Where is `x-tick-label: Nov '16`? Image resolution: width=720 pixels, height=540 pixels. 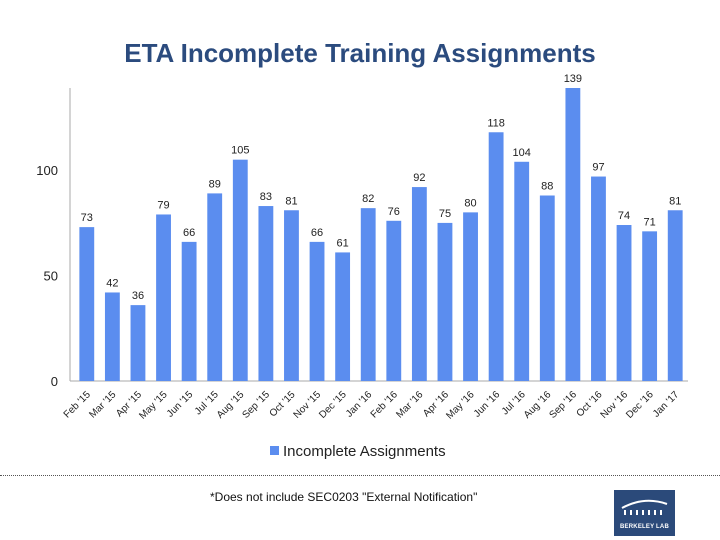
x-tick-label: Nov '16 is located at coordinates (615, 405).